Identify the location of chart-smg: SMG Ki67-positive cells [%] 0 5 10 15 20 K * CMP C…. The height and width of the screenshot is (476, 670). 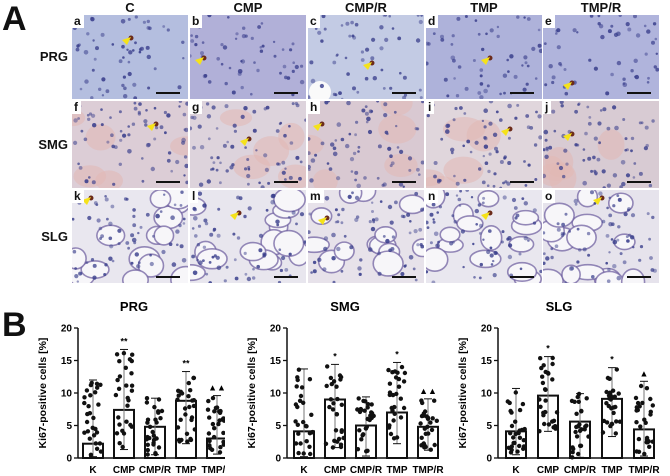
(345, 387).